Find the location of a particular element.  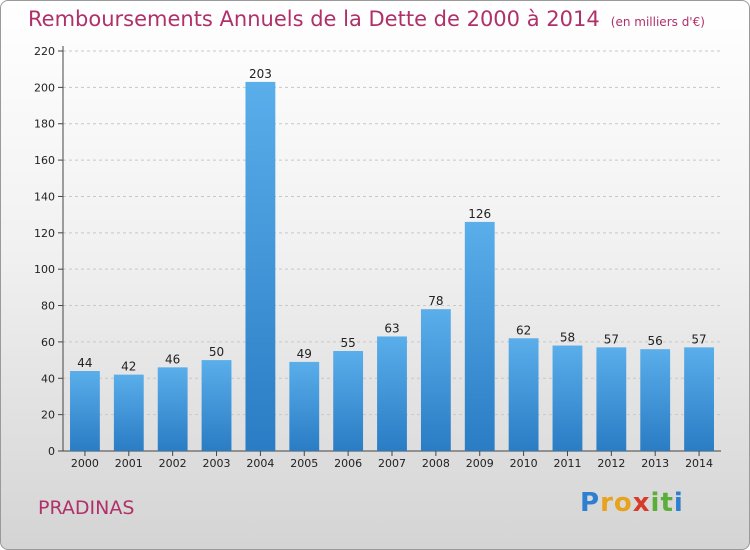

logo-letter: o is located at coordinates (623, 503).